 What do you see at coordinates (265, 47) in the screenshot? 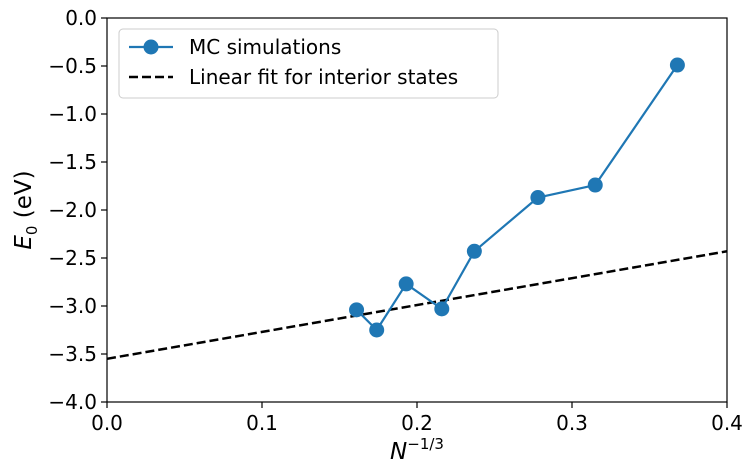
I see `legend-label-mc-simulations: MC simulations` at bounding box center [265, 47].